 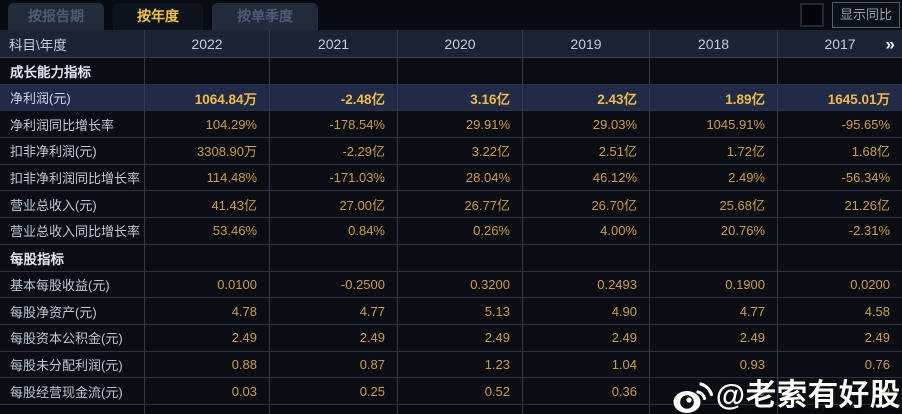 I want to click on column-header-year: 2019, so click(x=586, y=44).